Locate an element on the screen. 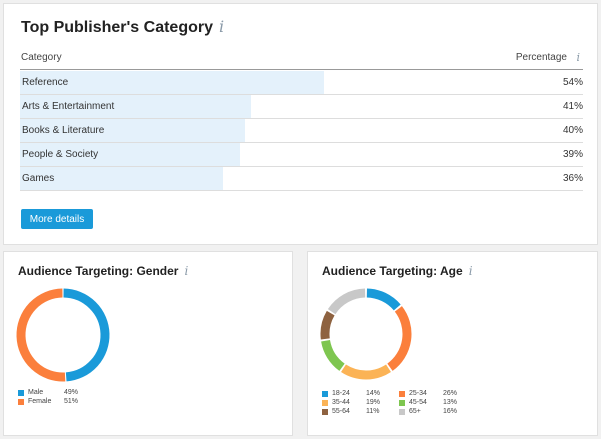 The width and height of the screenshot is (601, 439). legend-label: 55-64 is located at coordinates (341, 411).